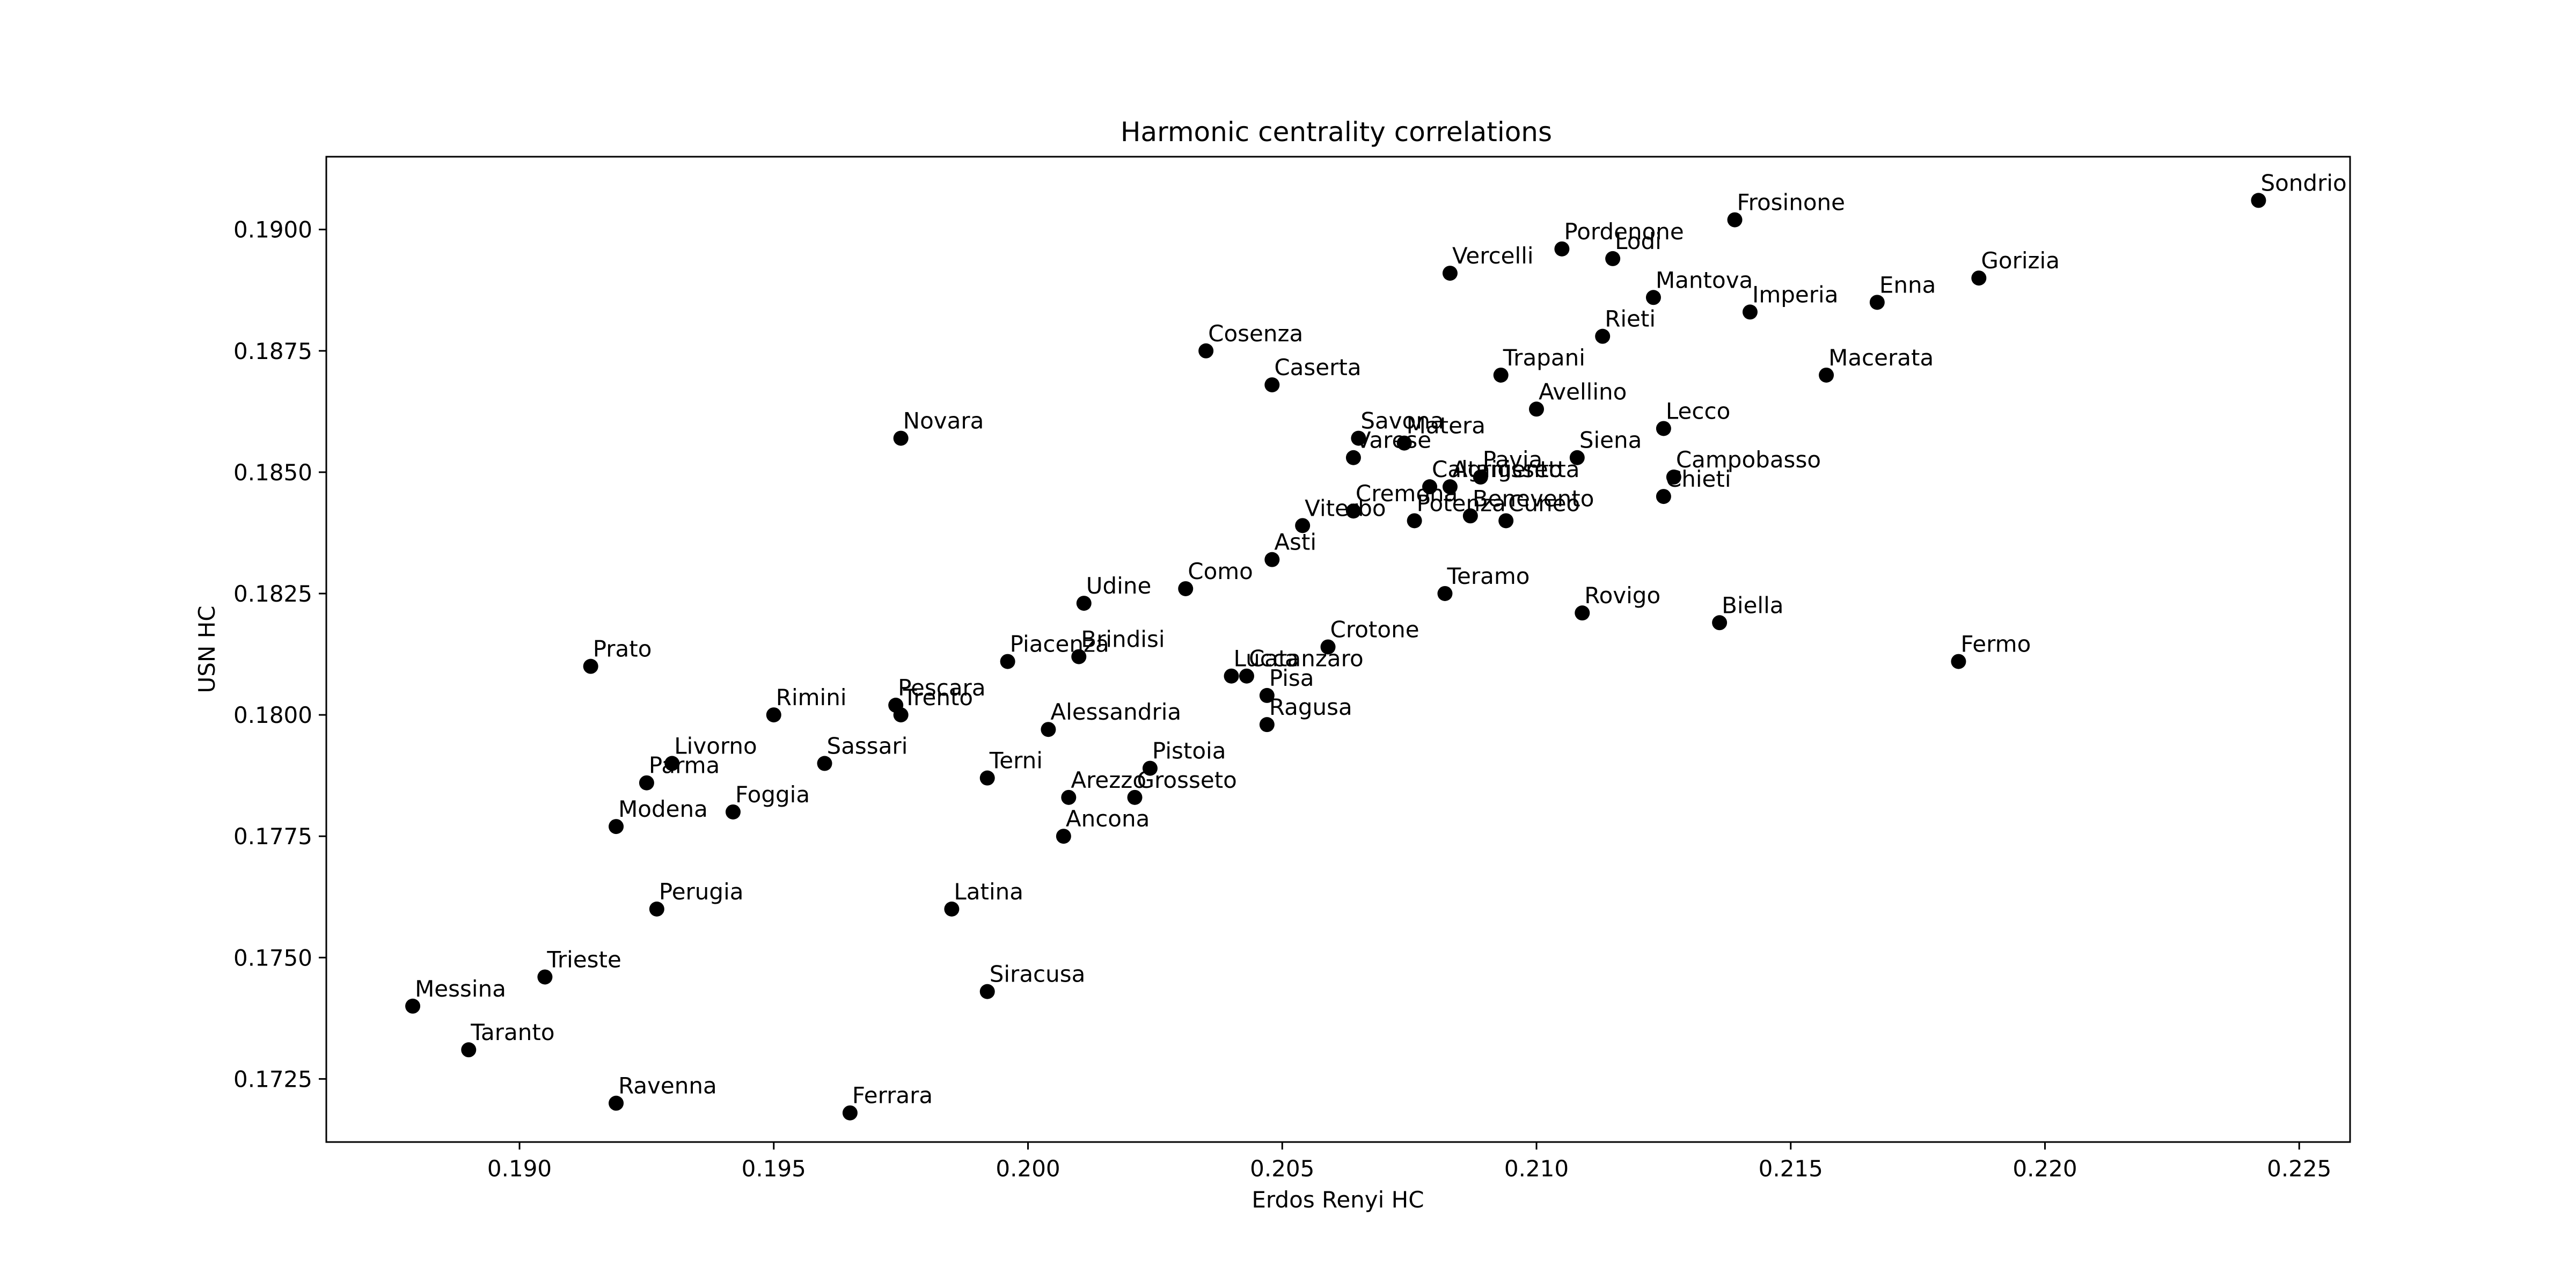  What do you see at coordinates (1493, 256) in the screenshot?
I see `data-point-label: Vercelli` at bounding box center [1493, 256].